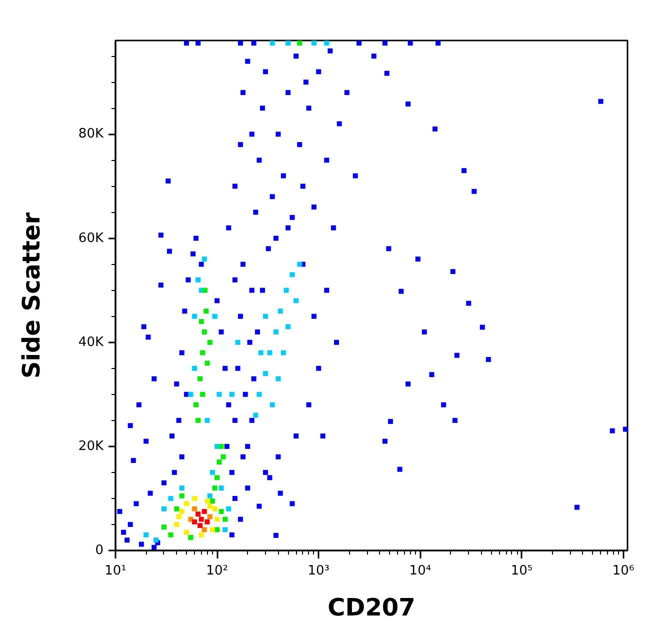 This screenshot has width=647, height=641. I want to click on x-axis-title: CD207, so click(372, 608).